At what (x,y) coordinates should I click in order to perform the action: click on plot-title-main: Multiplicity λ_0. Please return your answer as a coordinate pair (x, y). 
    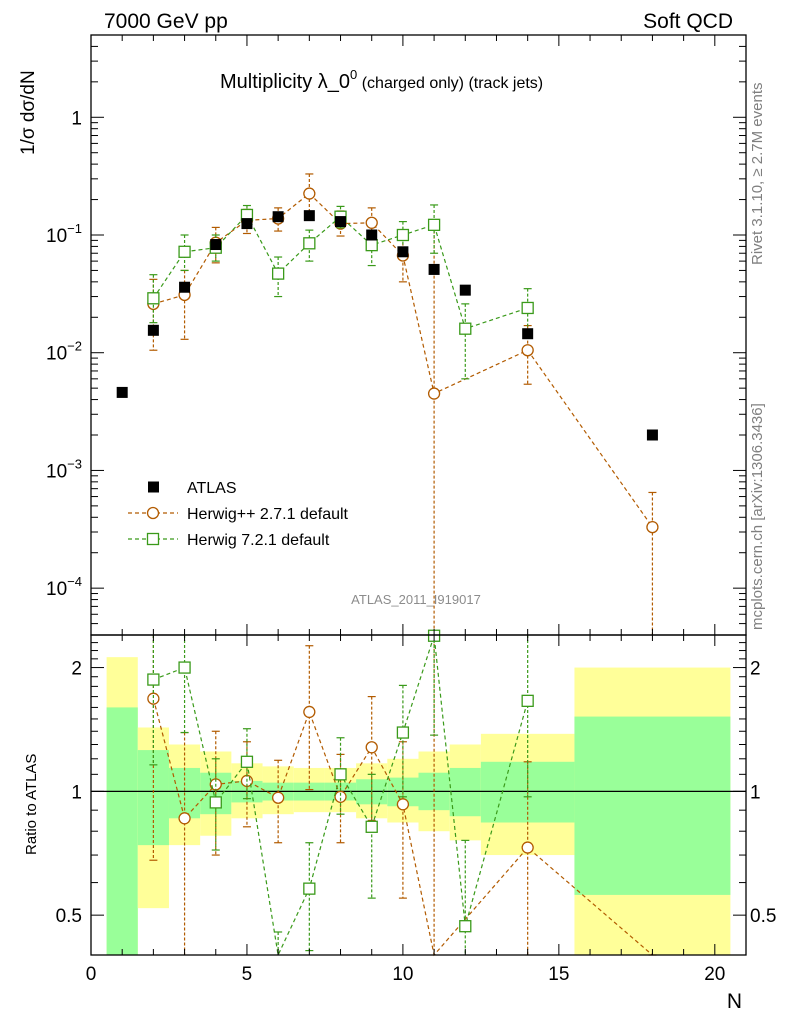
    Looking at the image, I should click on (285, 82).